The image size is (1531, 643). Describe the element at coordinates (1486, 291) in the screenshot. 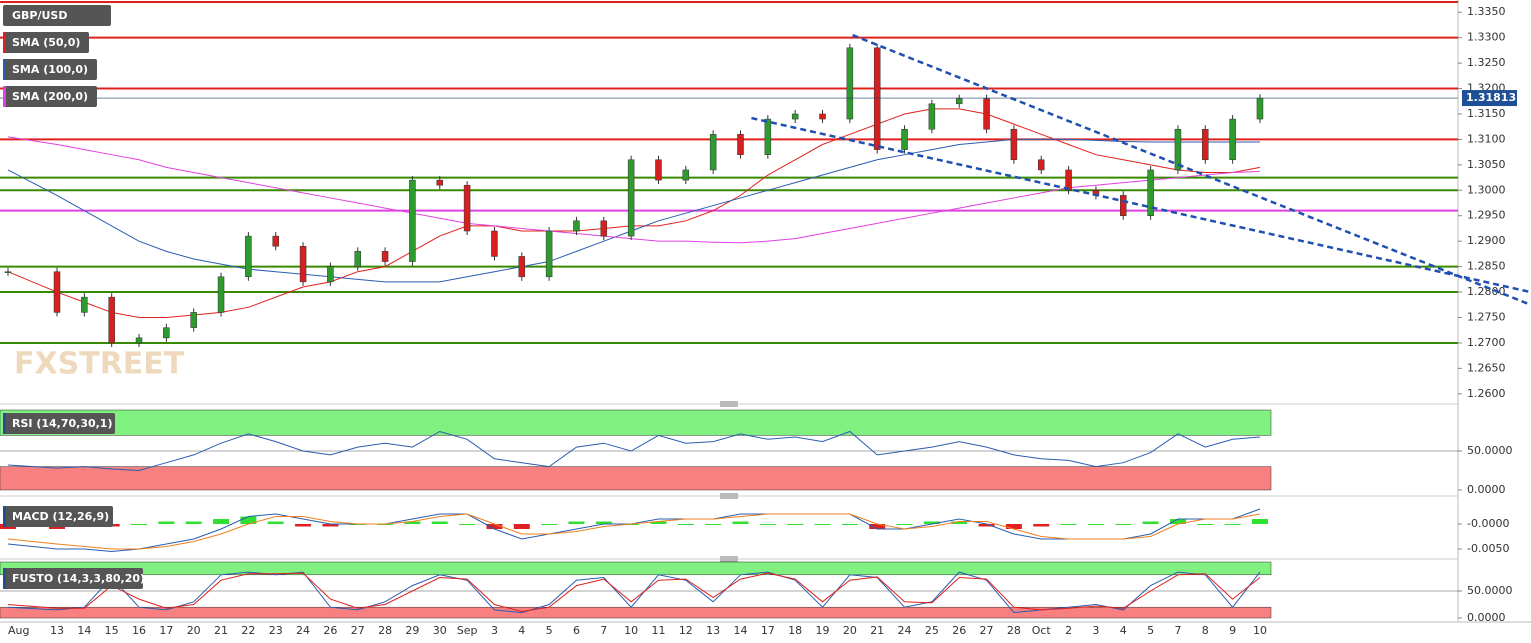

I see `y-tick-label: 1.2800` at that location.